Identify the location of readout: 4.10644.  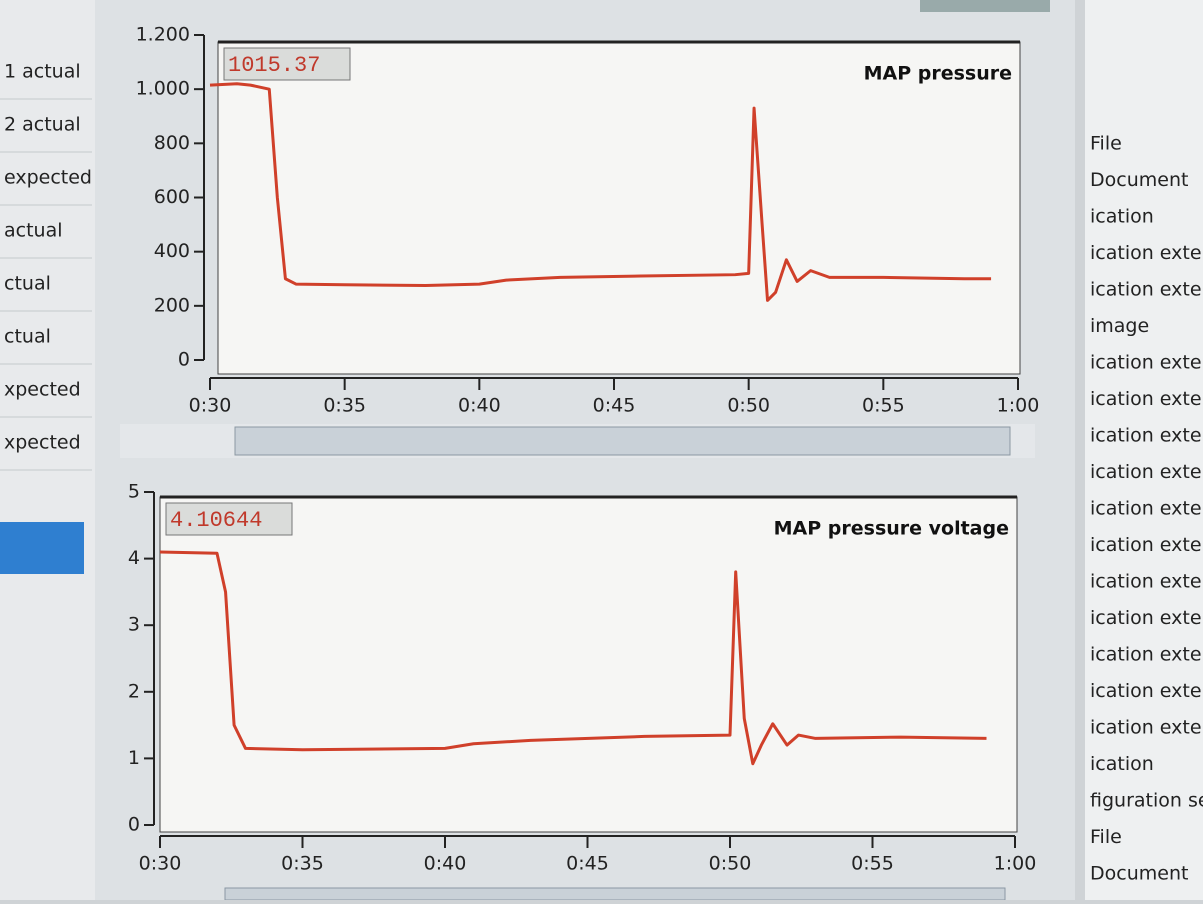
(216, 520).